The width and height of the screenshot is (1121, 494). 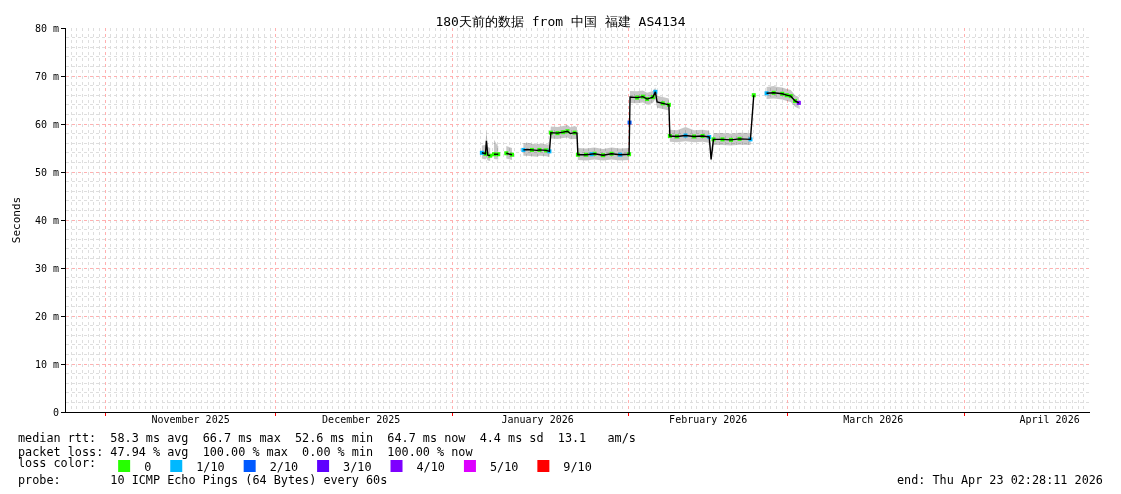 I want to click on legend-label: 9/10, so click(x=577, y=466).